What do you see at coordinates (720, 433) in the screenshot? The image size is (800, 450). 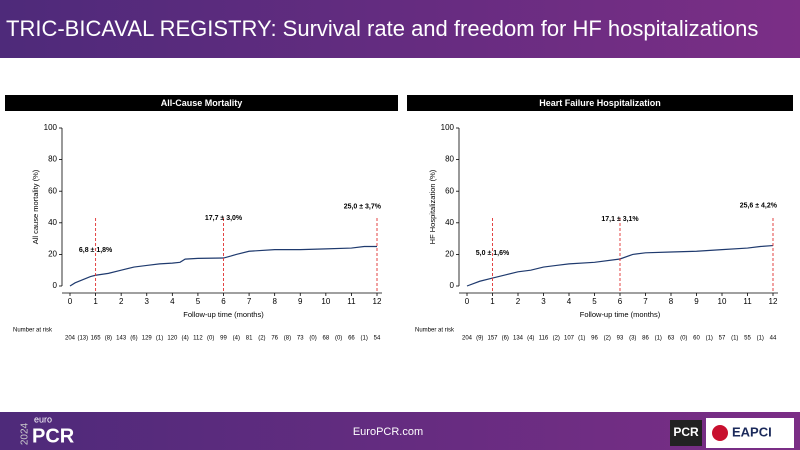 I see `logo-heart` at bounding box center [720, 433].